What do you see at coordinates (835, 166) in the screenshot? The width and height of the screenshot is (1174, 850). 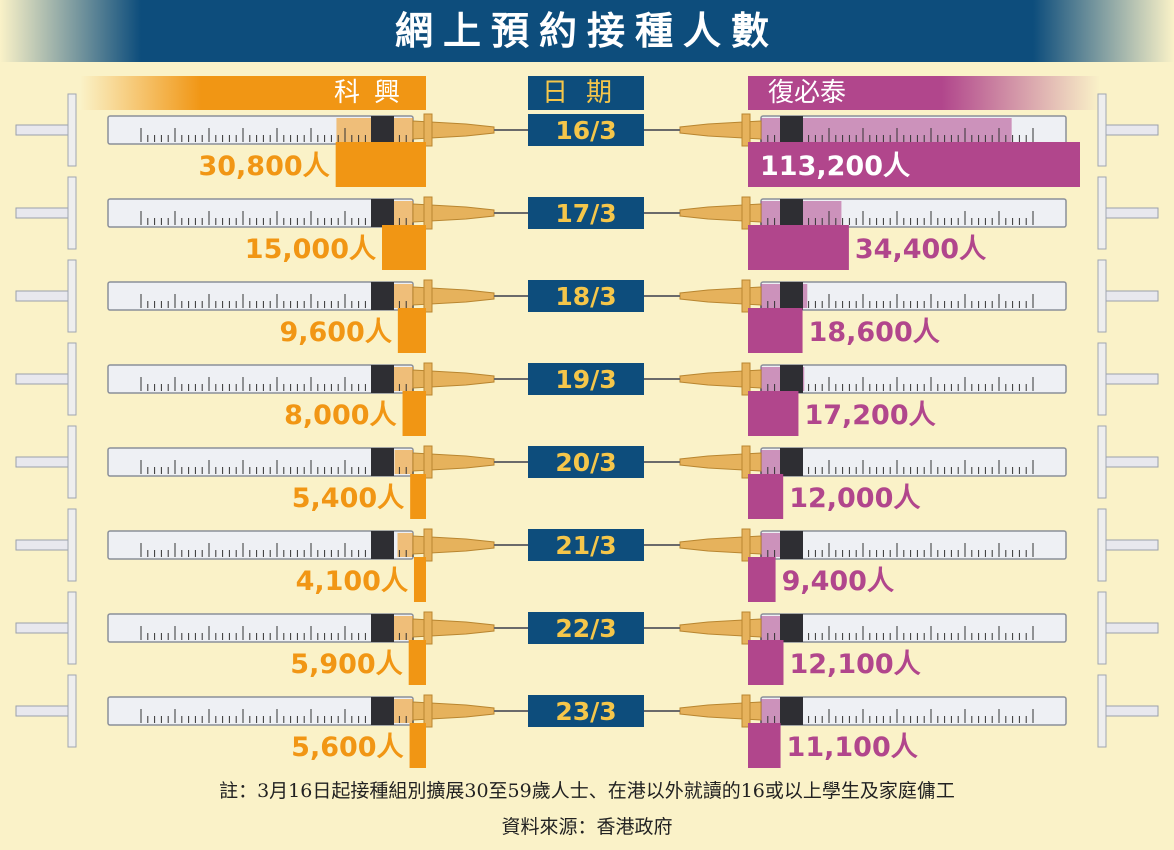 I see `value-label-biontech: 113,200人` at bounding box center [835, 166].